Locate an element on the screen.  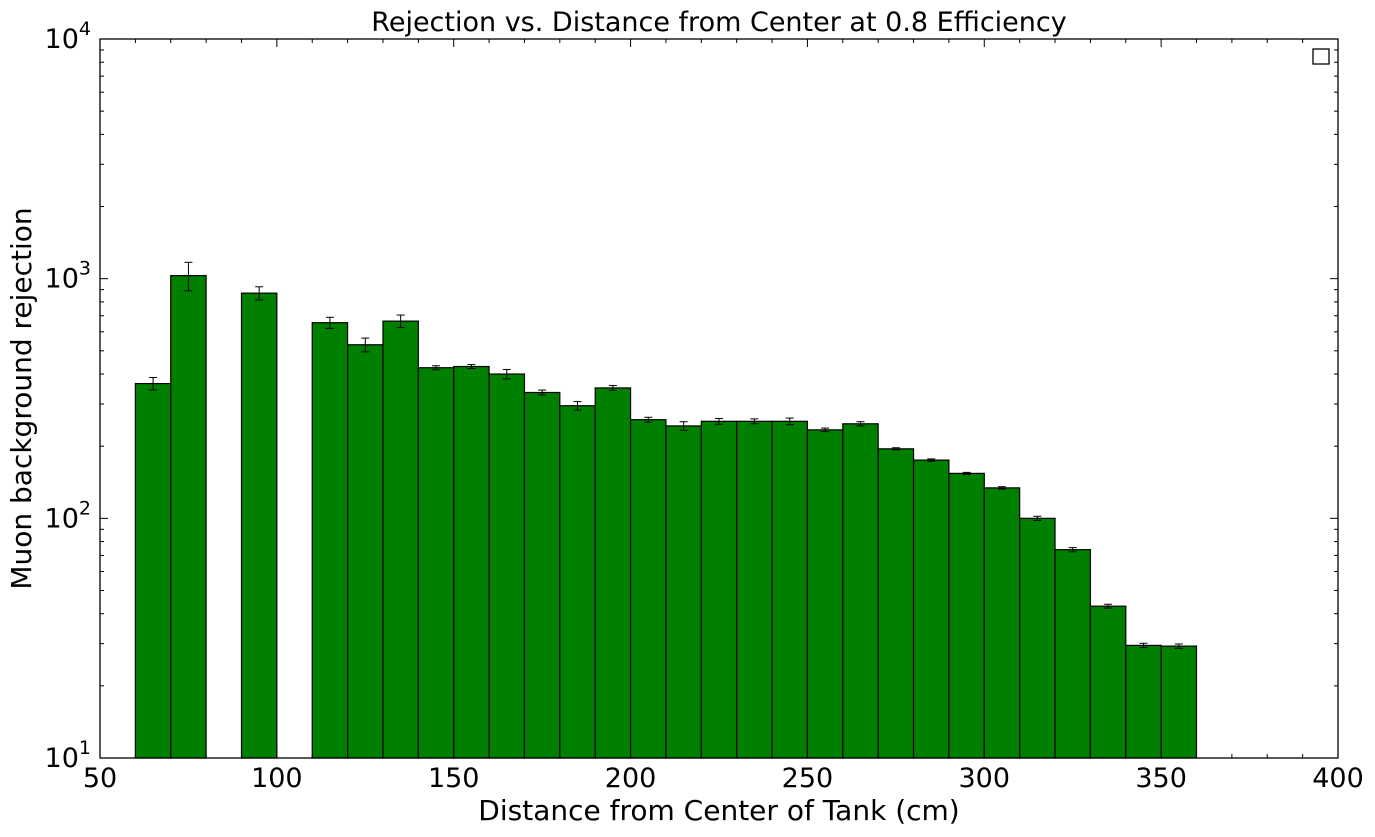
y-tick-label: 10³ is located at coordinates (68, 276).